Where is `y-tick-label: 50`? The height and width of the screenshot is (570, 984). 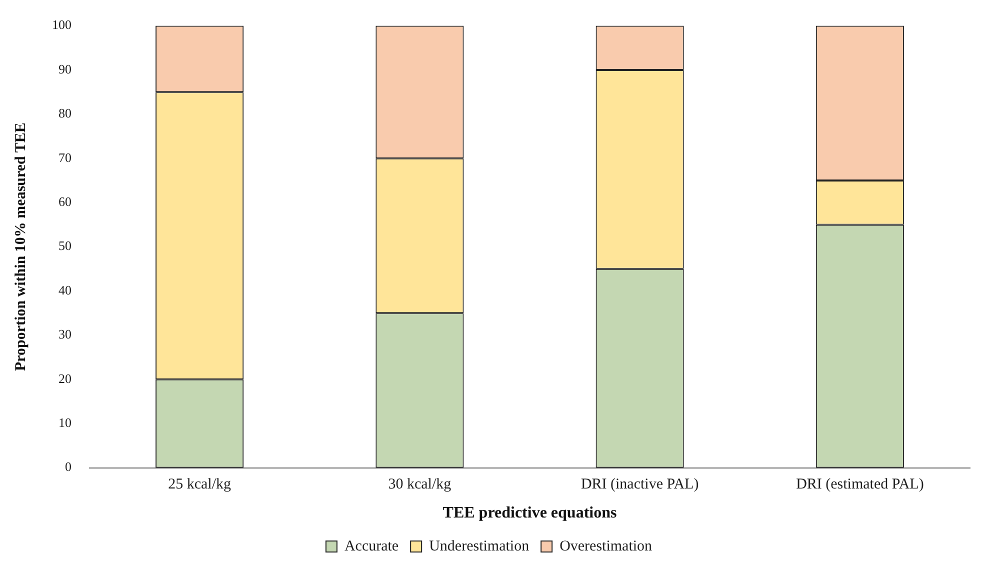 y-tick-label: 50 is located at coordinates (65, 246).